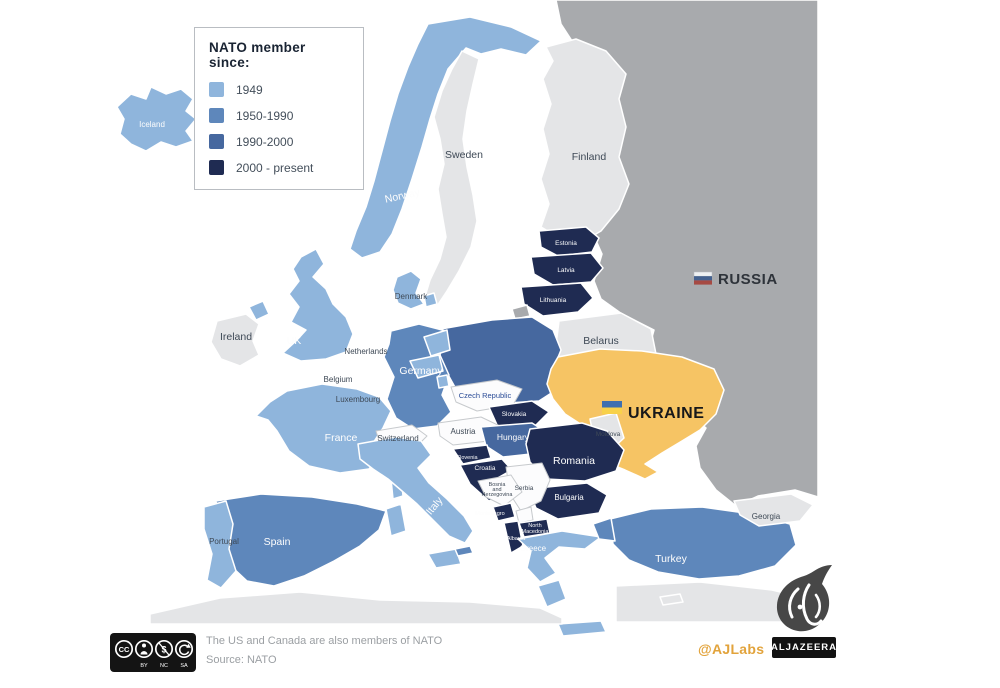  Describe the element at coordinates (356, 608) in the screenshot. I see `landmass-north-africa` at that location.